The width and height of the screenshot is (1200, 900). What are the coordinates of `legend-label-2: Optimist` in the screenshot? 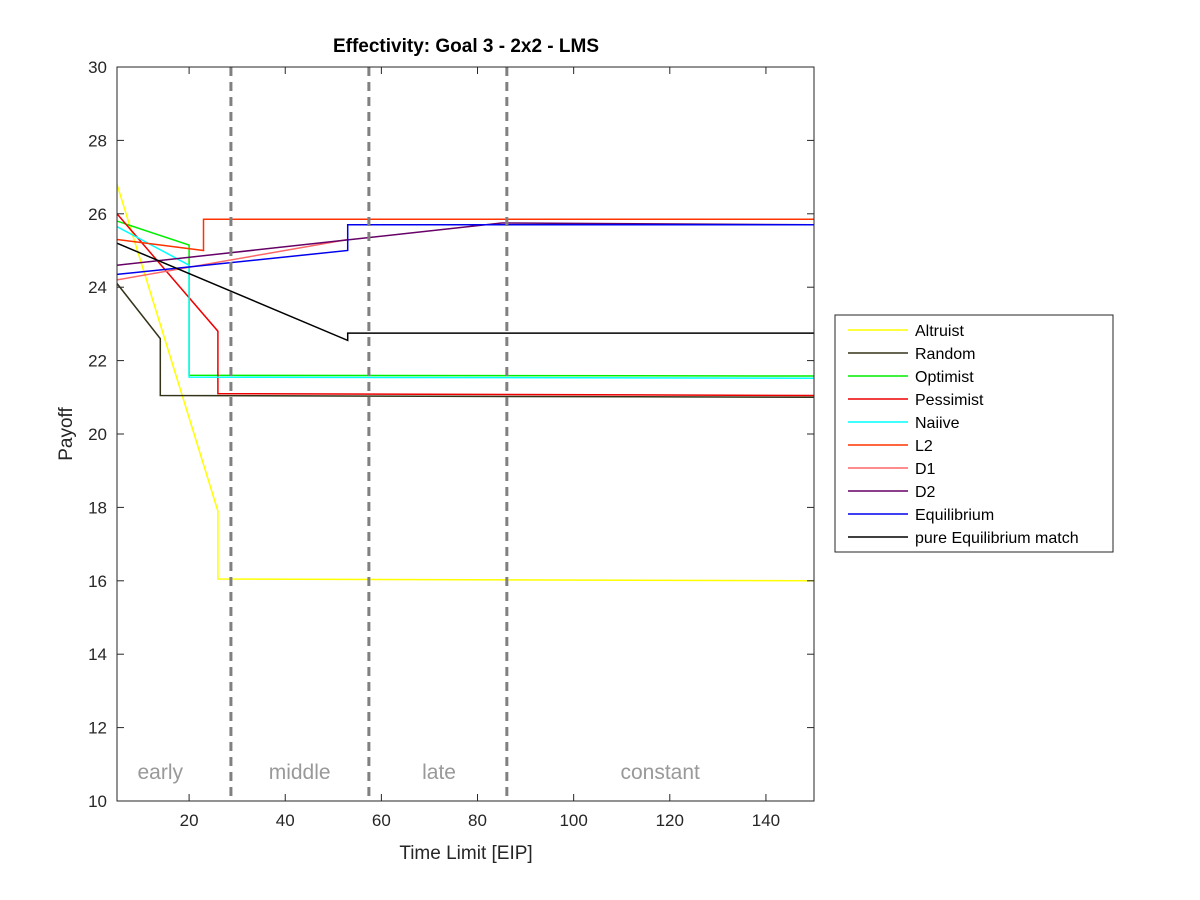 It's located at (944, 377).